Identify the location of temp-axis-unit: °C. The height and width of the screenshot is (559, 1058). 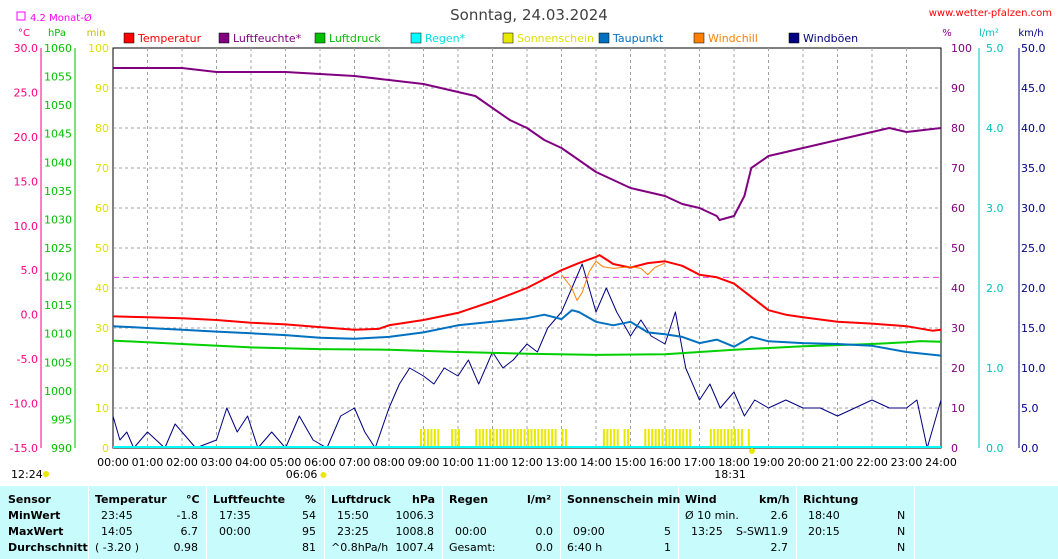
(24, 33).